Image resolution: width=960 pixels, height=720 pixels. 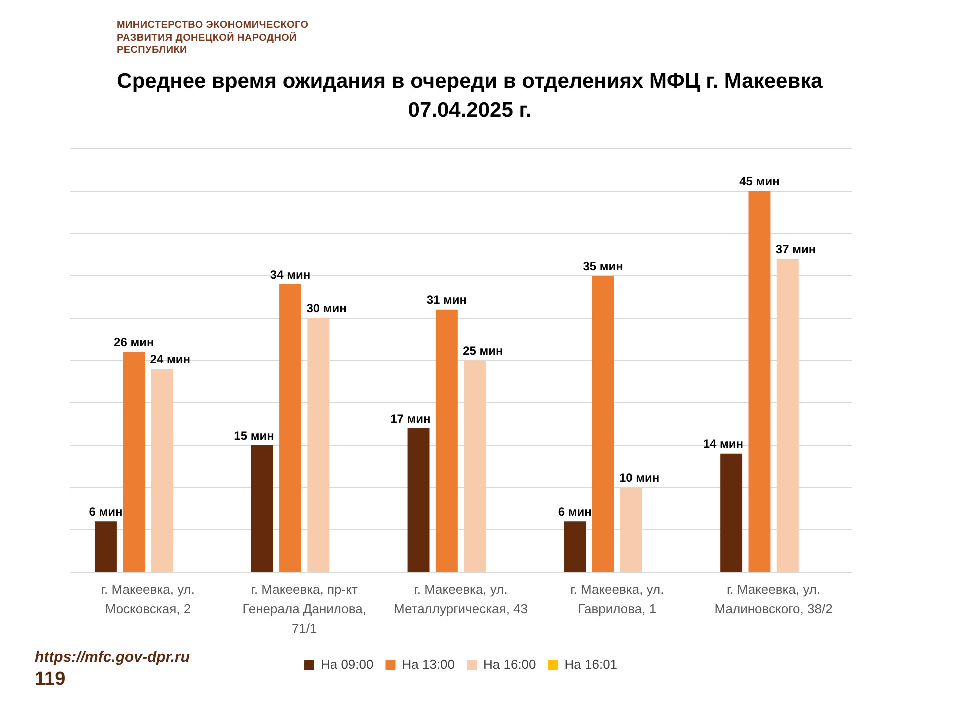 What do you see at coordinates (170, 359) in the screenshot?
I see `data-label: 24 мин` at bounding box center [170, 359].